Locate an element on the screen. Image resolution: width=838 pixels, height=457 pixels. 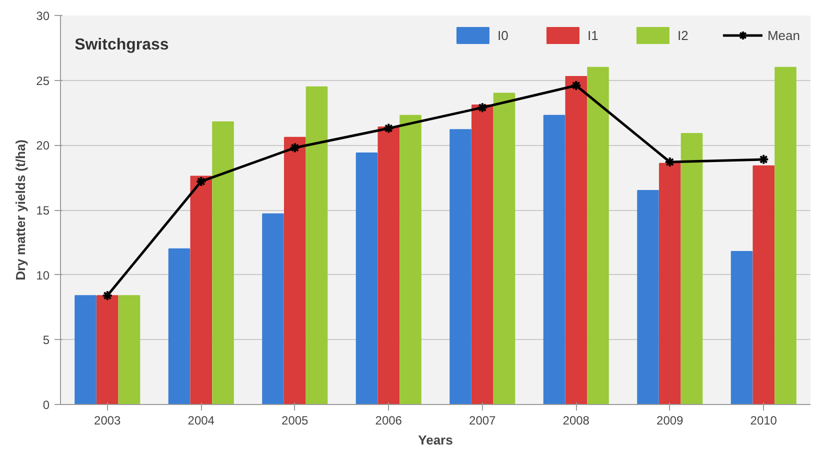
text: Switchgrass is located at coordinates (121, 45).